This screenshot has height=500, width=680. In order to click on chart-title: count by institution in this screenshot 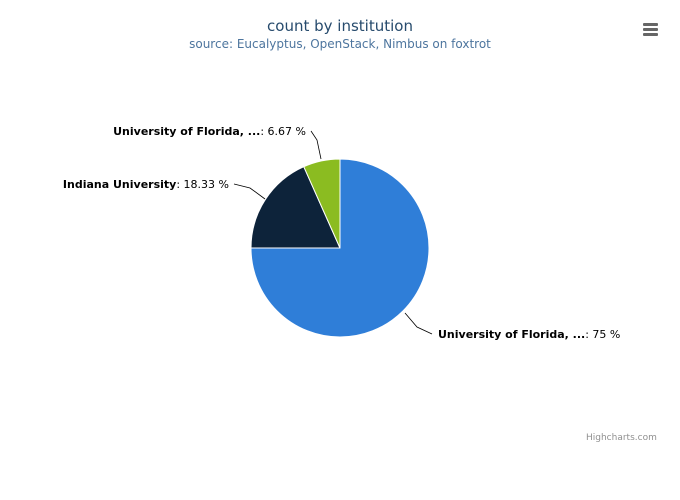, I will do `click(340, 26)`.